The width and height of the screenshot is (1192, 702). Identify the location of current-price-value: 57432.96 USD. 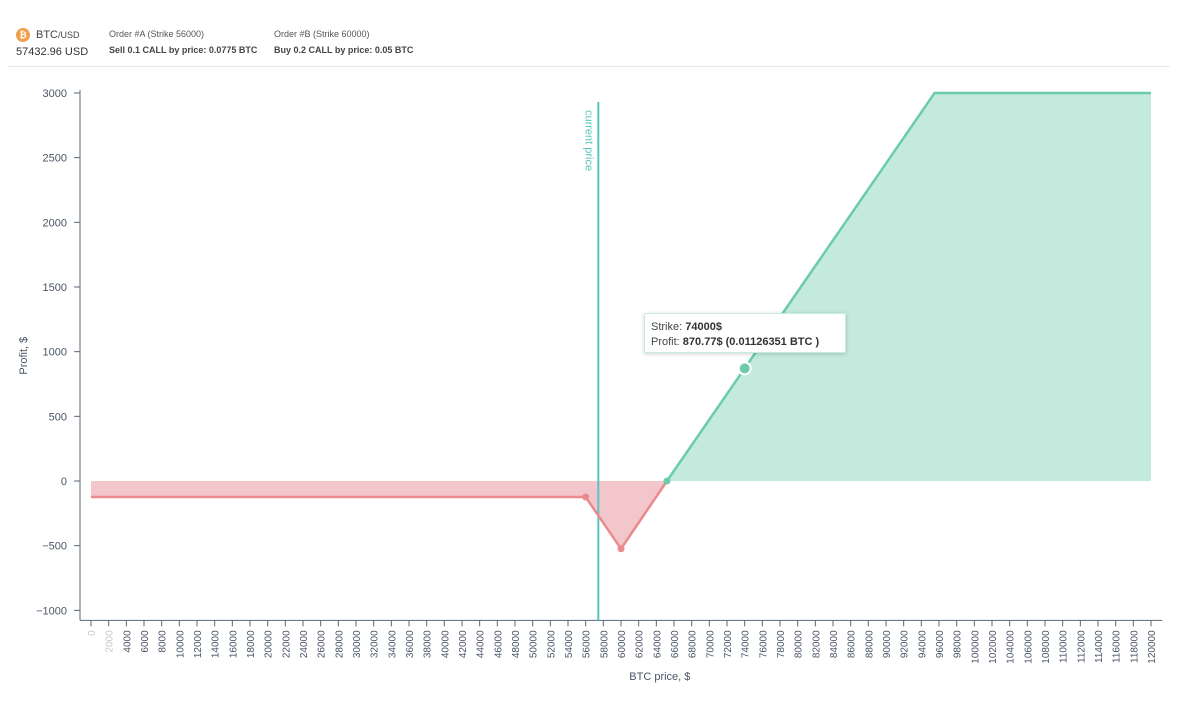
(52, 52).